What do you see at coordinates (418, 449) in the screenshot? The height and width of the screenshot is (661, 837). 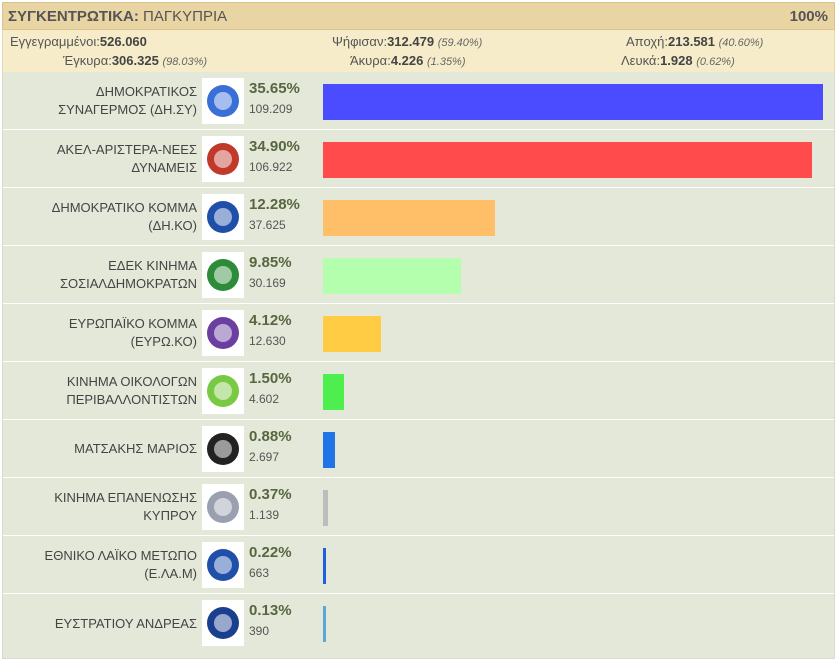 I see `party-row: ΜΑΤΣΑΚΗΣ ΜΑΡΙΟΣ 0.88% 2.697` at bounding box center [418, 449].